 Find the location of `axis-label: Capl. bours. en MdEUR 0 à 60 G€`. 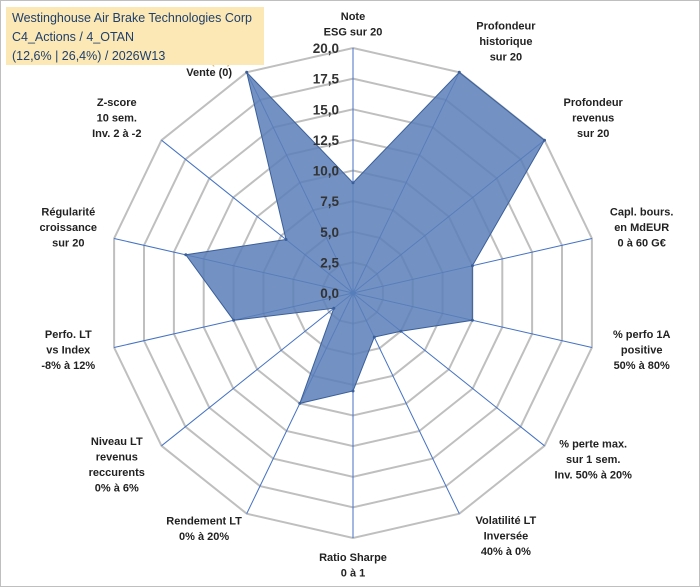

axis-label: Capl. bours. en MdEUR 0 à 60 G€ is located at coordinates (642, 228).